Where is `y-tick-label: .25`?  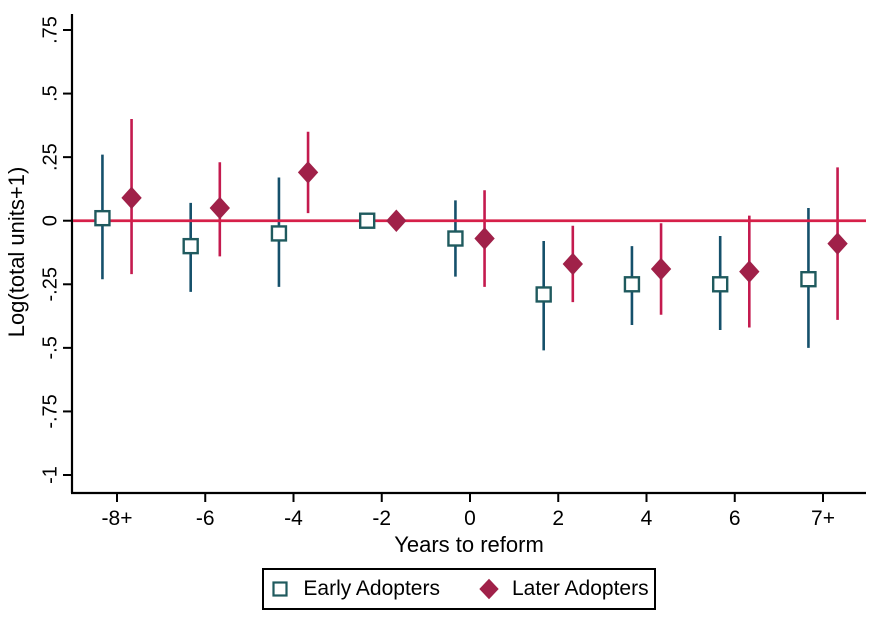 y-tick-label: .25 is located at coordinates (50, 157).